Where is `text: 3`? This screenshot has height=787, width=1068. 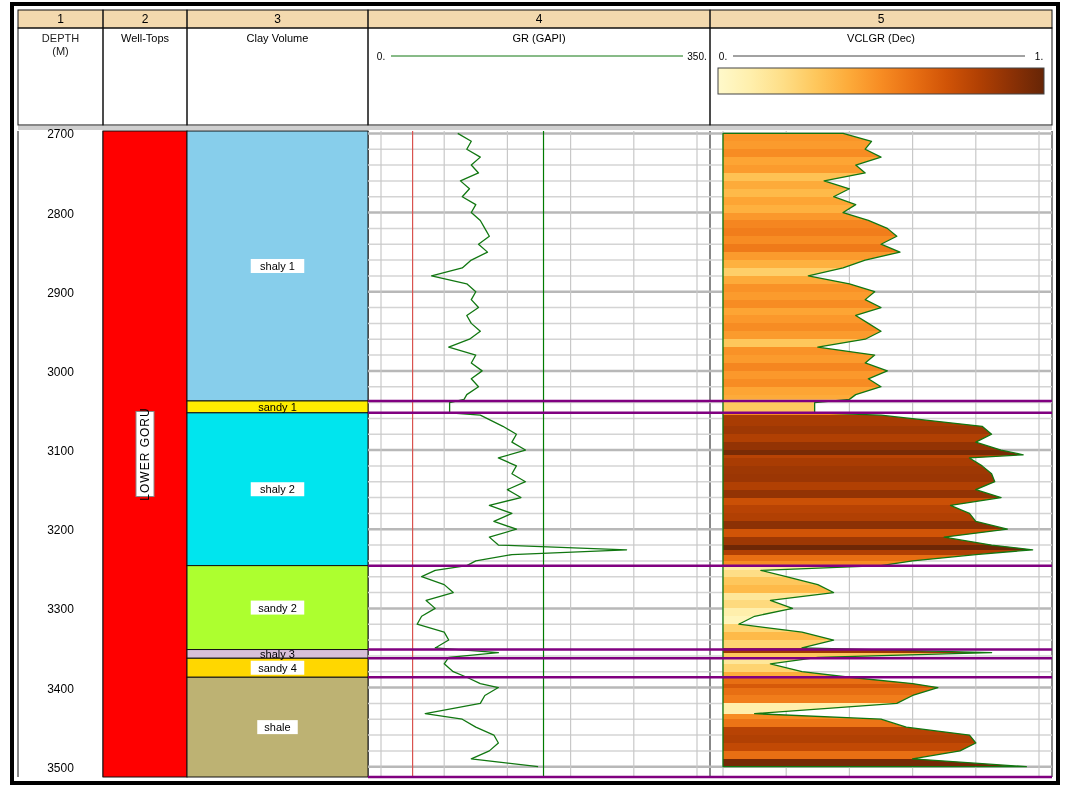
text: 3 is located at coordinates (278, 19).